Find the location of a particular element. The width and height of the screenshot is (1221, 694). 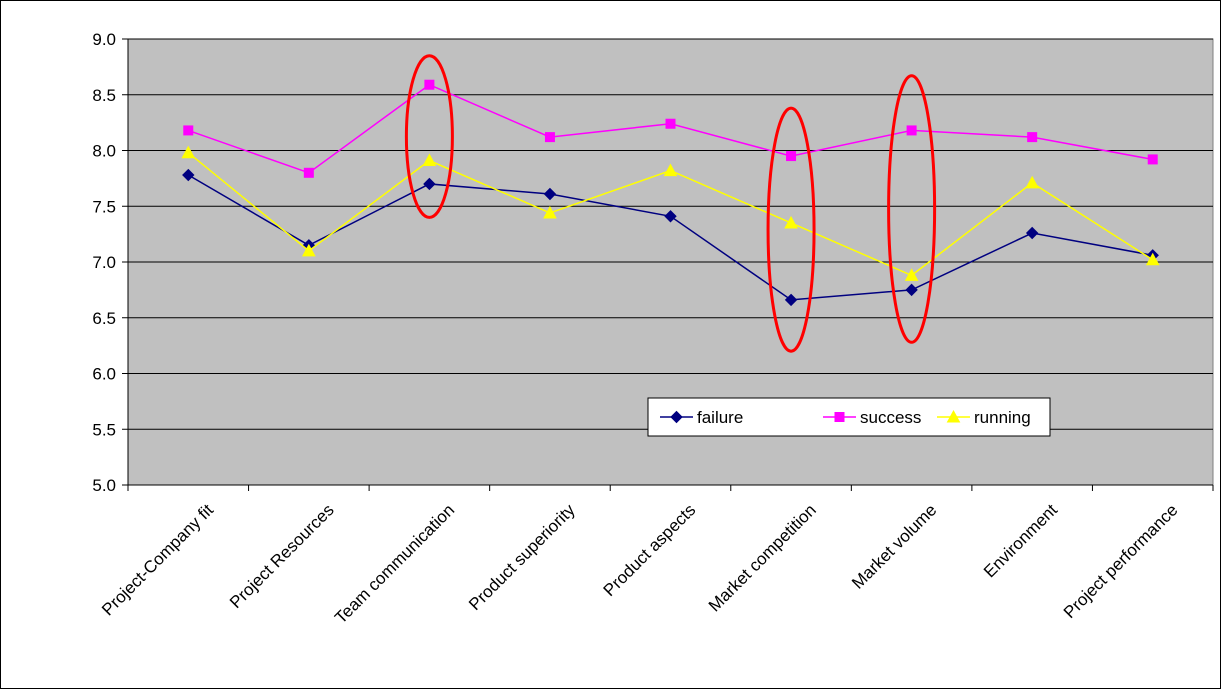

y-tick-label: 8.5 is located at coordinates (104, 95).